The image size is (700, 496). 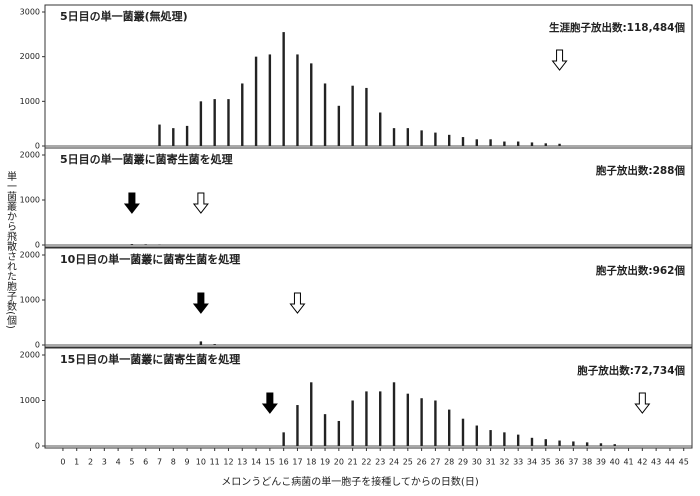 What do you see at coordinates (173, 462) in the screenshot?
I see `x-tick-label: 8` at bounding box center [173, 462].